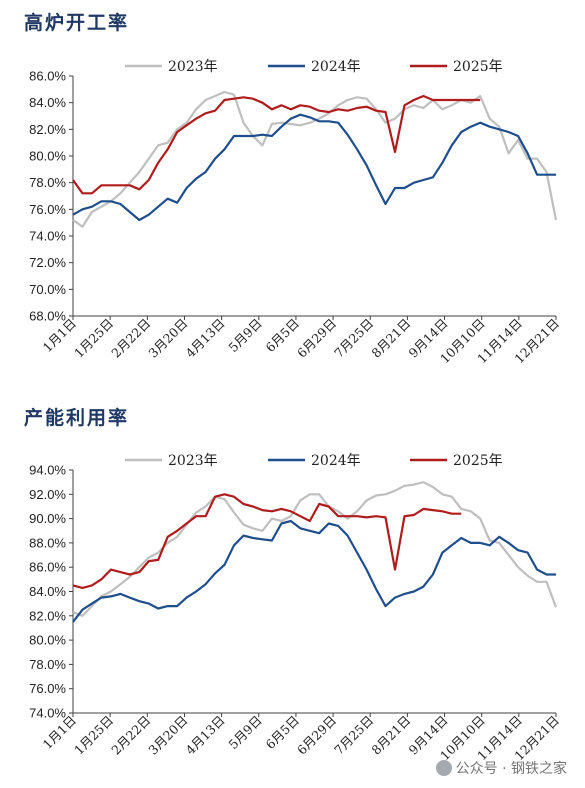 The image size is (585, 788). What do you see at coordinates (47, 316) in the screenshot?
I see `y-tick-label: 68.0%` at bounding box center [47, 316].